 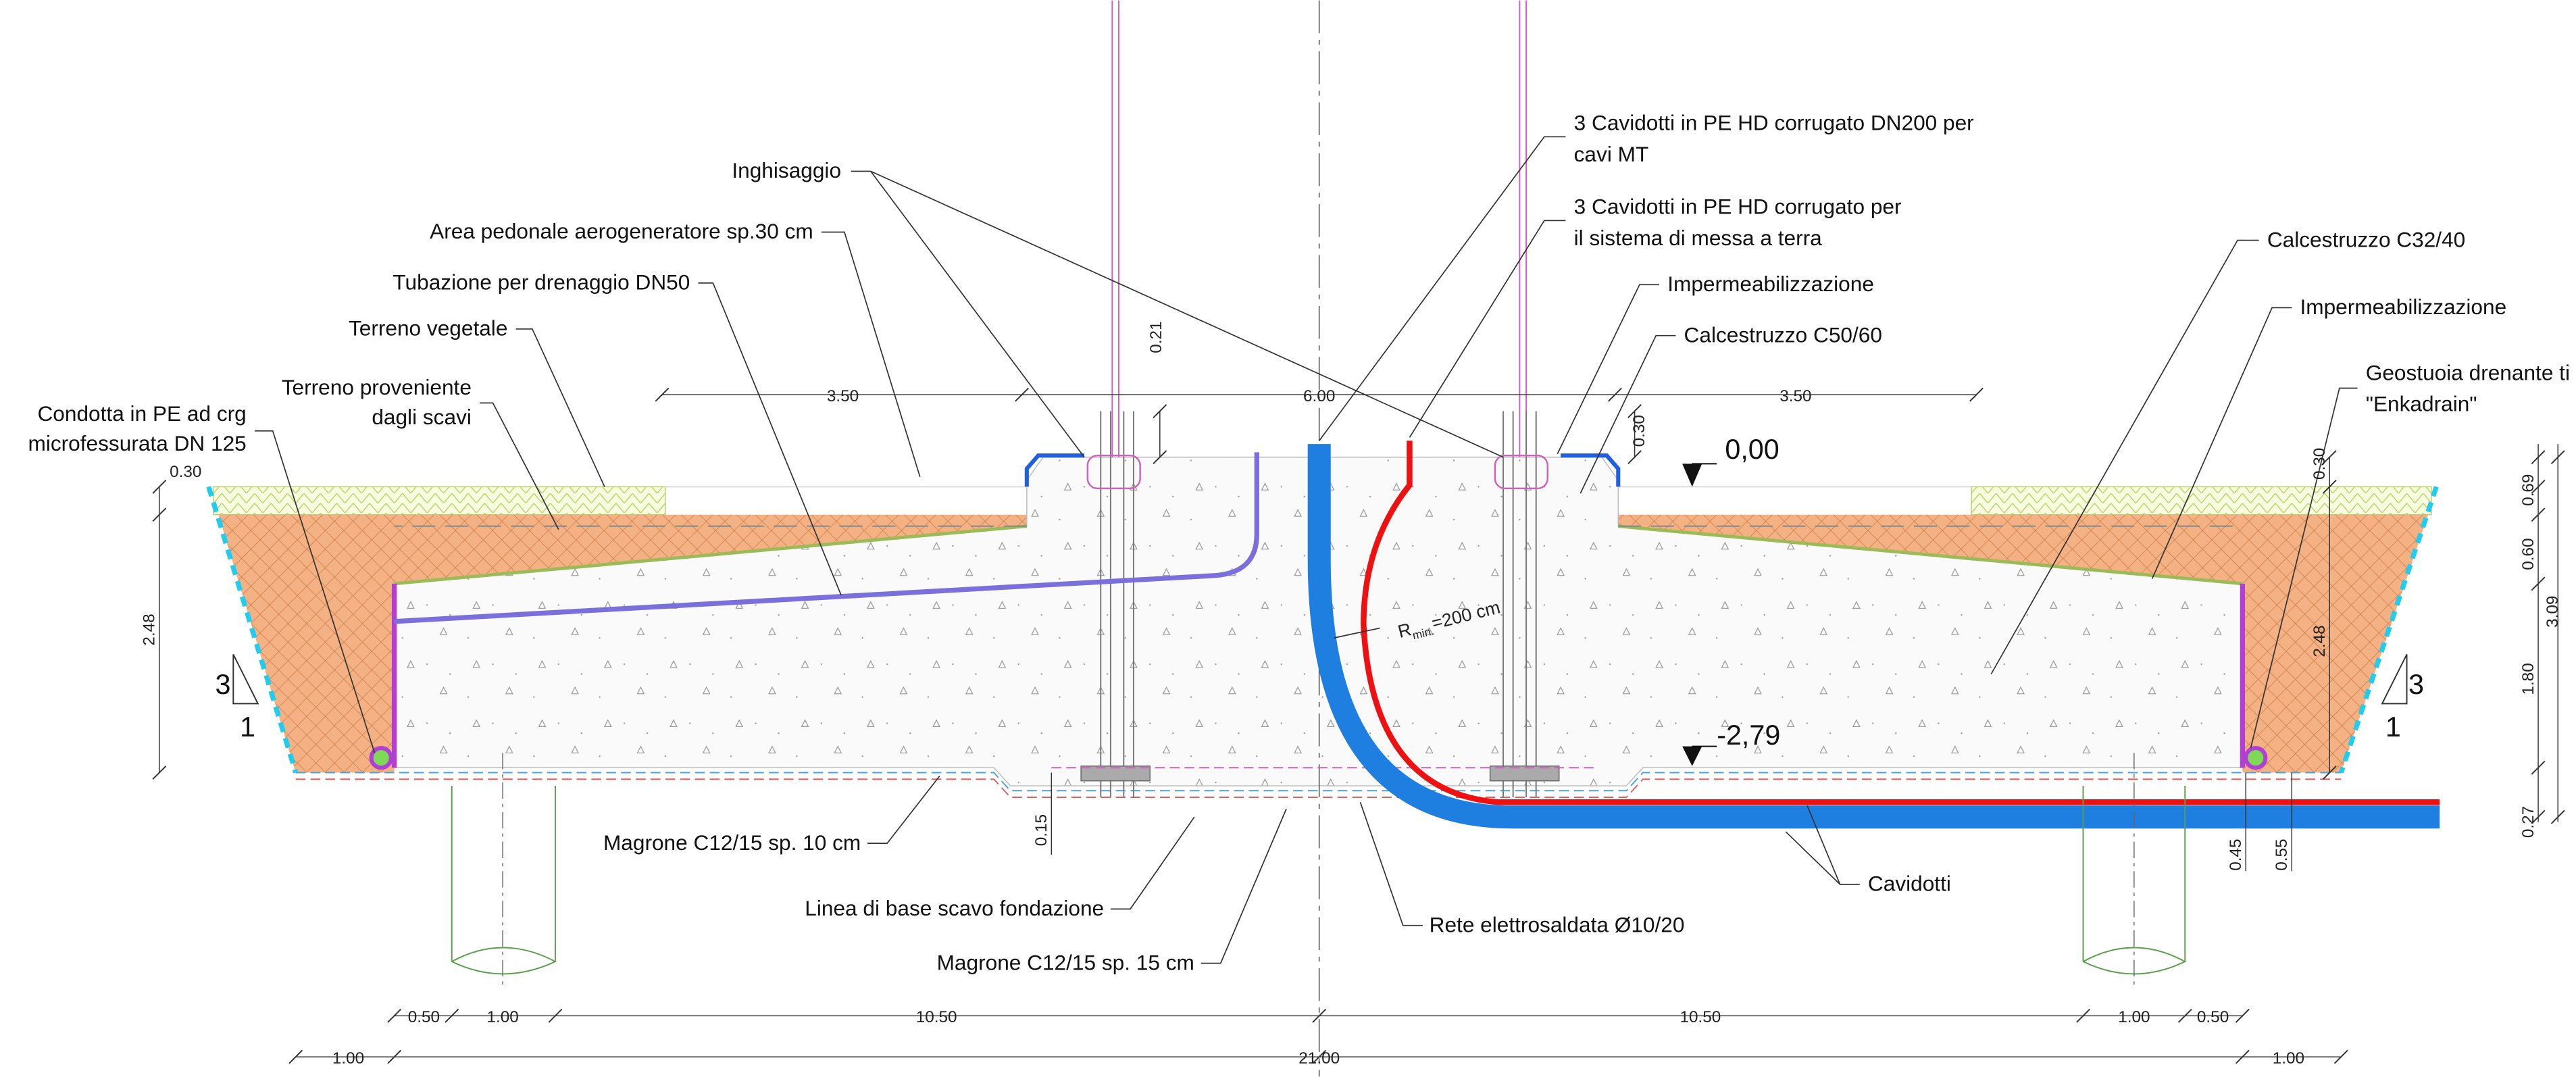 What do you see at coordinates (377, 402) in the screenshot?
I see `callout: Terreno proveniente dagli scavi` at bounding box center [377, 402].